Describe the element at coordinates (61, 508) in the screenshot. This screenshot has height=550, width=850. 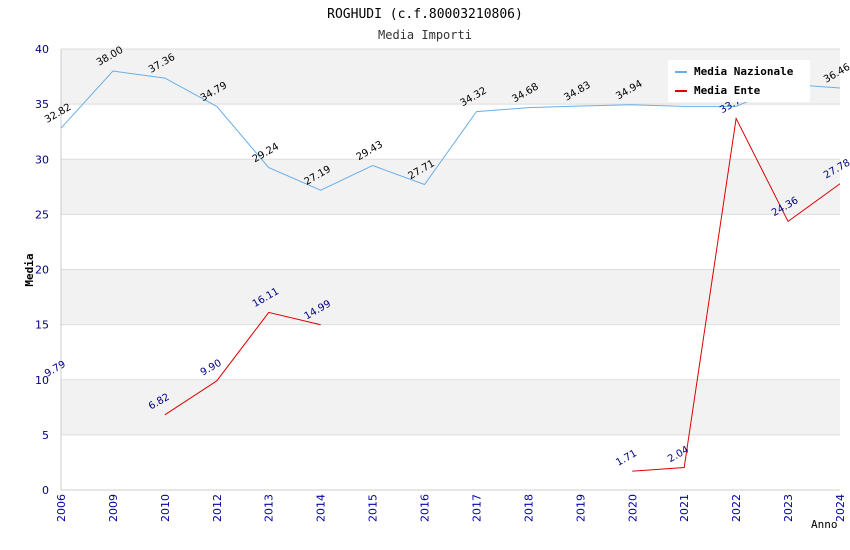
I see `x-tick-label: 2006` at that location.